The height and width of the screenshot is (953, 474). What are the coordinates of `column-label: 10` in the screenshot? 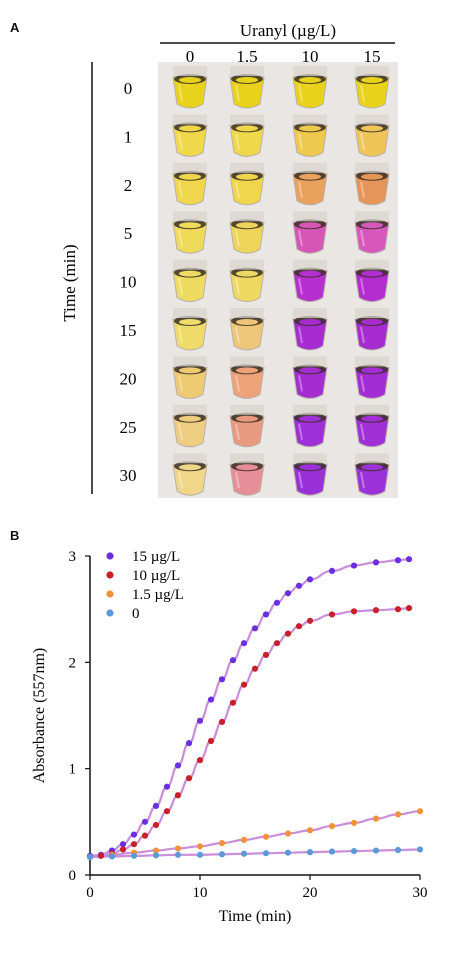 It's located at (310, 56).